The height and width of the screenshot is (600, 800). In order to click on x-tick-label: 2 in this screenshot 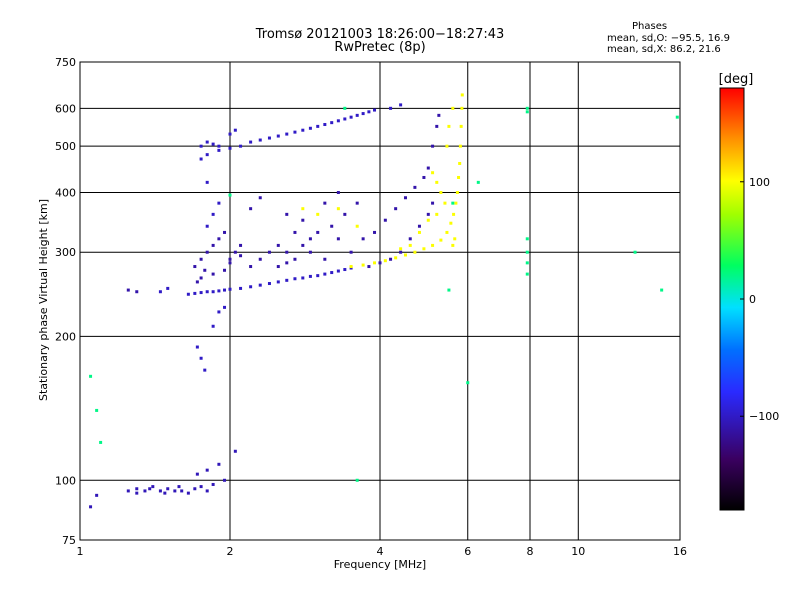, I will do `click(230, 551)`.